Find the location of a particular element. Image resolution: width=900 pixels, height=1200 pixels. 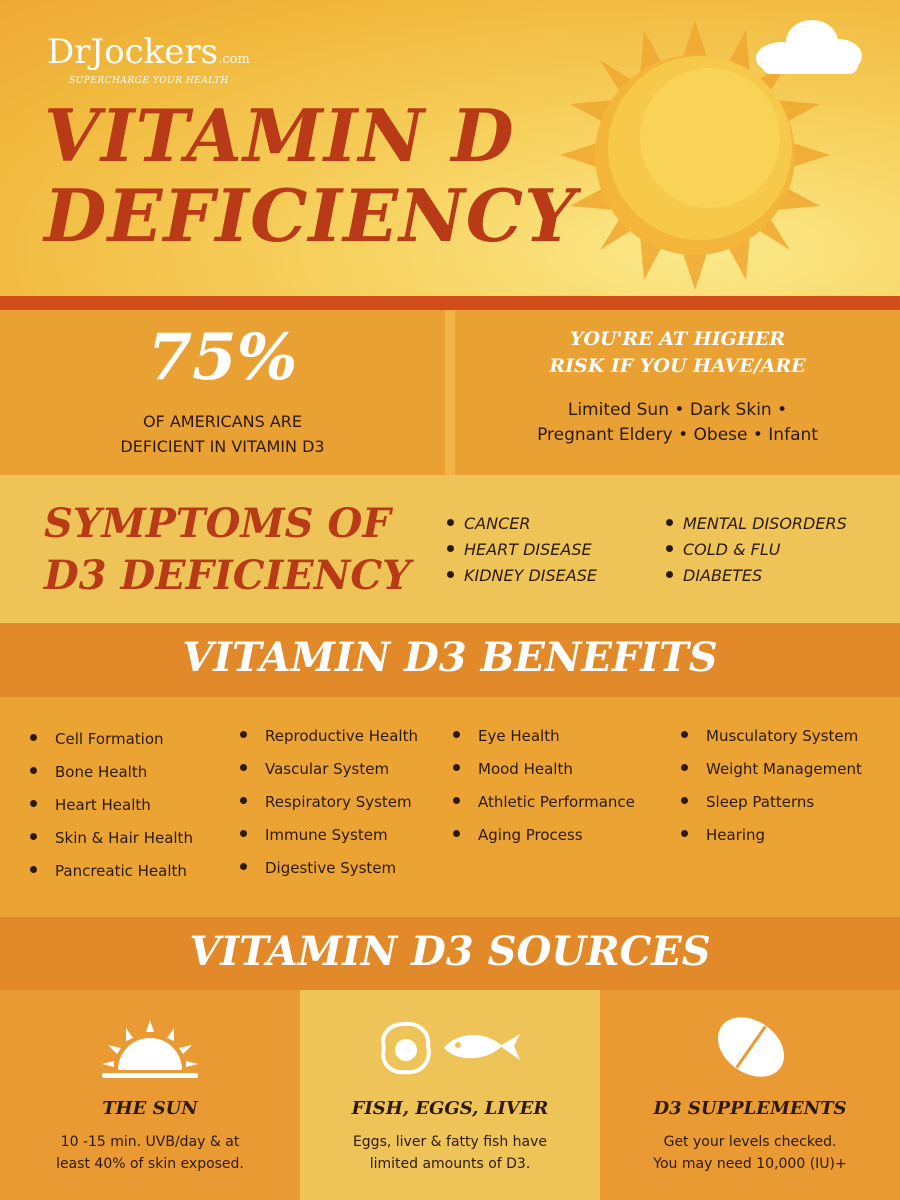

benefit-item: Digestive System is located at coordinates (318, 868).